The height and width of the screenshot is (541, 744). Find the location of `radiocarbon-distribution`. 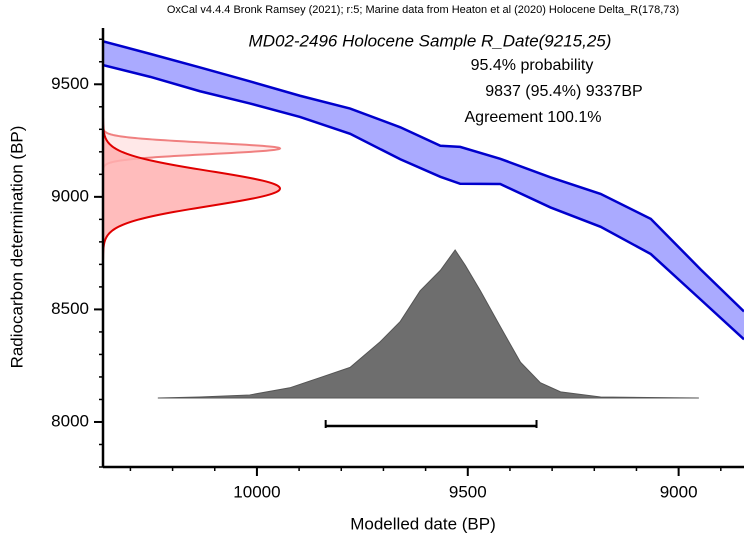

radiocarbon-distribution is located at coordinates (192, 188).